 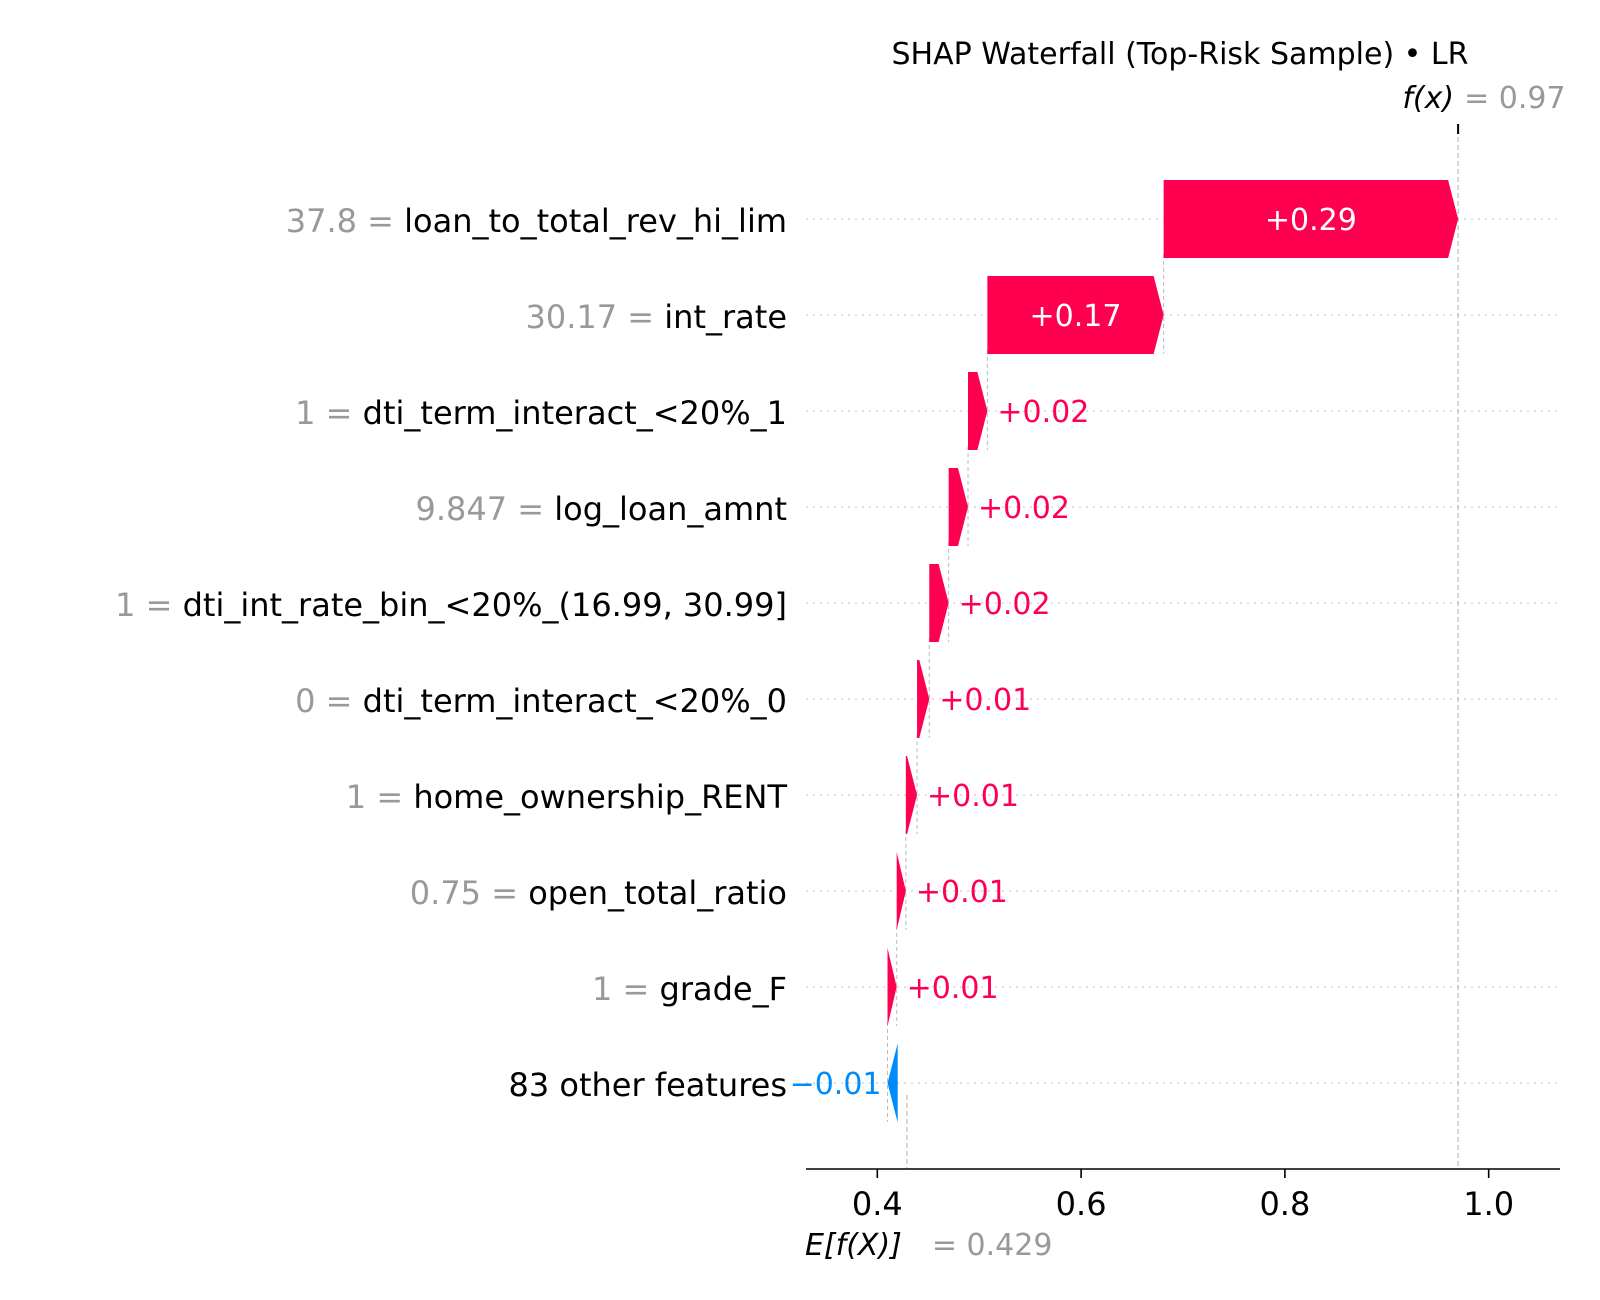 I want to click on feature-name: 83 other features, so click(x=647, y=1085).